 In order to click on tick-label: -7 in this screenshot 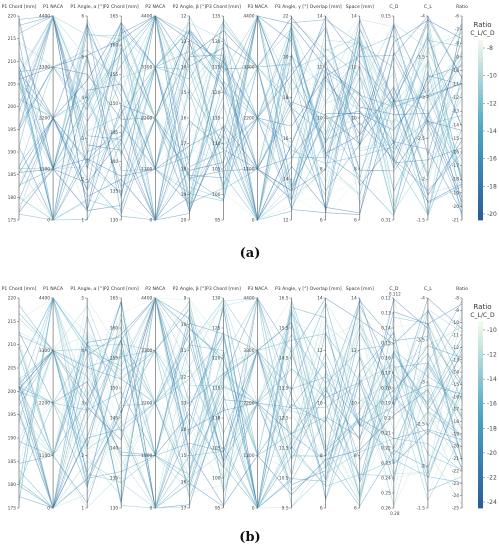, I will do `click(457, 30)`.